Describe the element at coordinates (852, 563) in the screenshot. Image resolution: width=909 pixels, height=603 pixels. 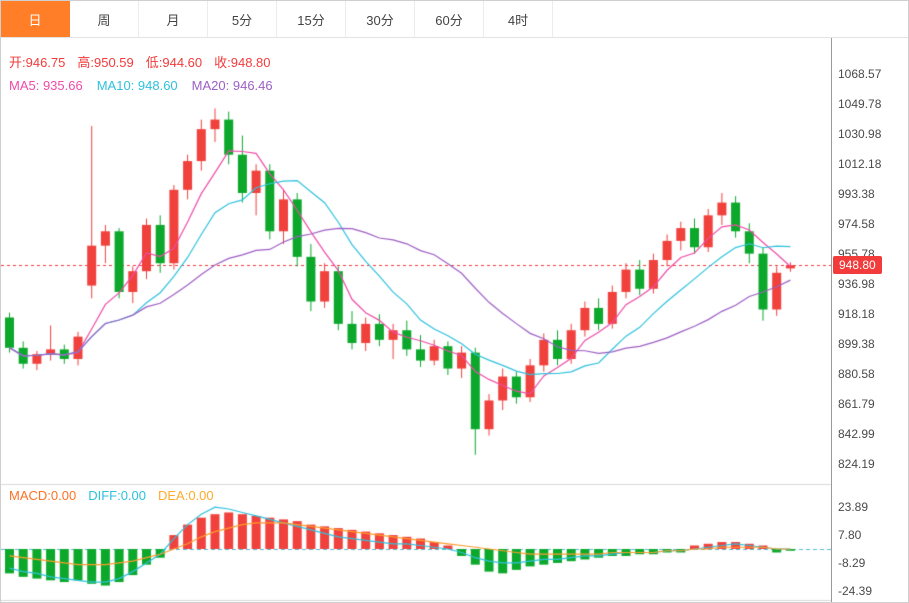
I see `macd-axis-label: -8.29` at that location.